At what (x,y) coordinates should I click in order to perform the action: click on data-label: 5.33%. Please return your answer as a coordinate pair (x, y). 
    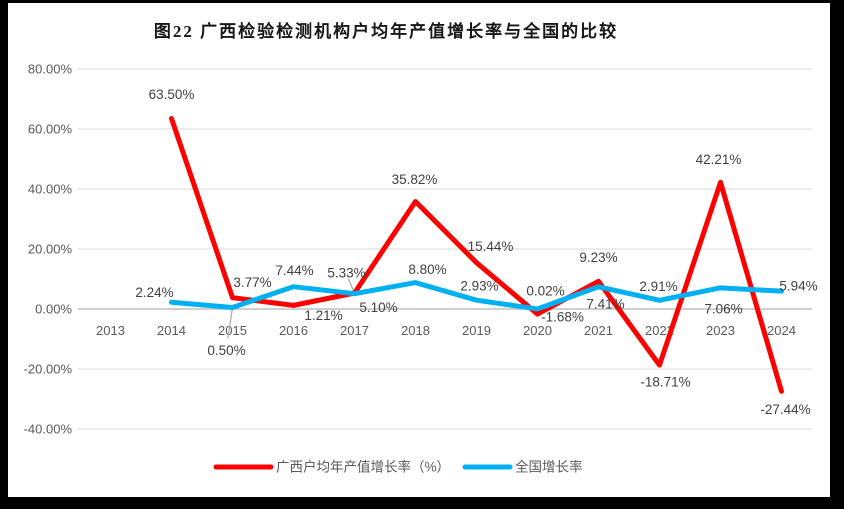
    Looking at the image, I should click on (346, 273).